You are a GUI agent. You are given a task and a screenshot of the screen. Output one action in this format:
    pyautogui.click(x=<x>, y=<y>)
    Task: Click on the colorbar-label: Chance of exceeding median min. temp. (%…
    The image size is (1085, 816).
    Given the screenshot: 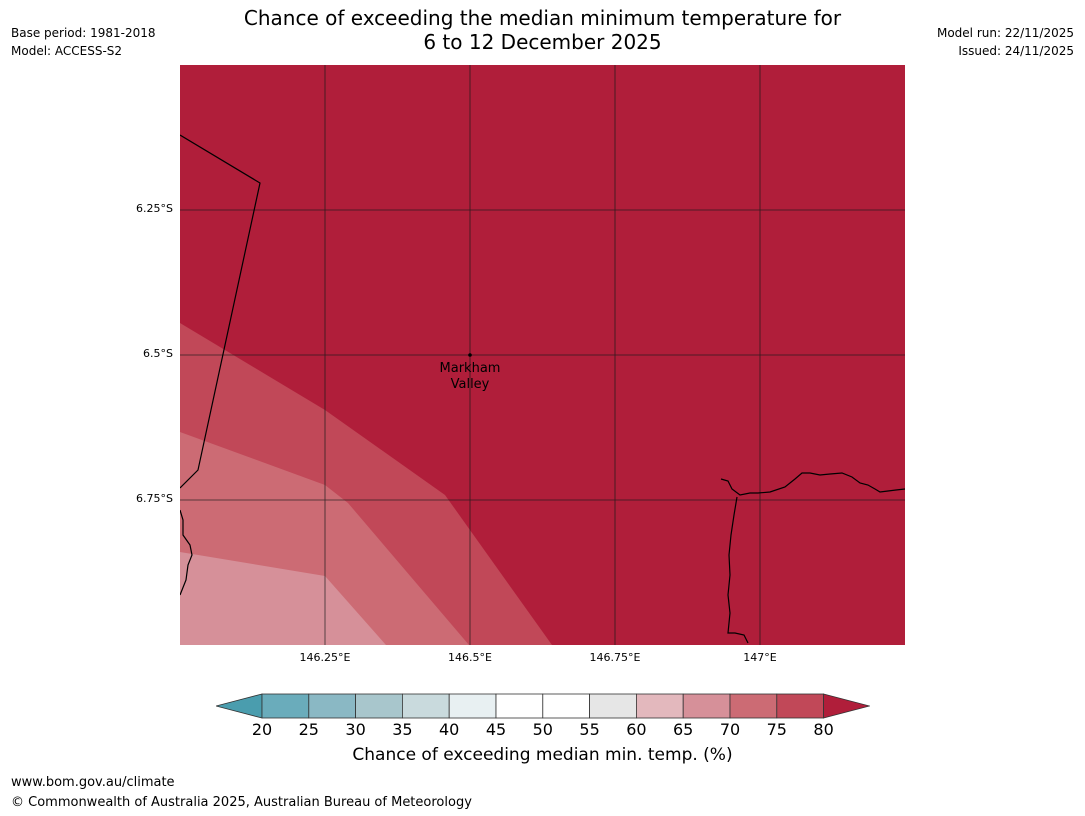 What is the action you would take?
    pyautogui.click(x=542, y=755)
    